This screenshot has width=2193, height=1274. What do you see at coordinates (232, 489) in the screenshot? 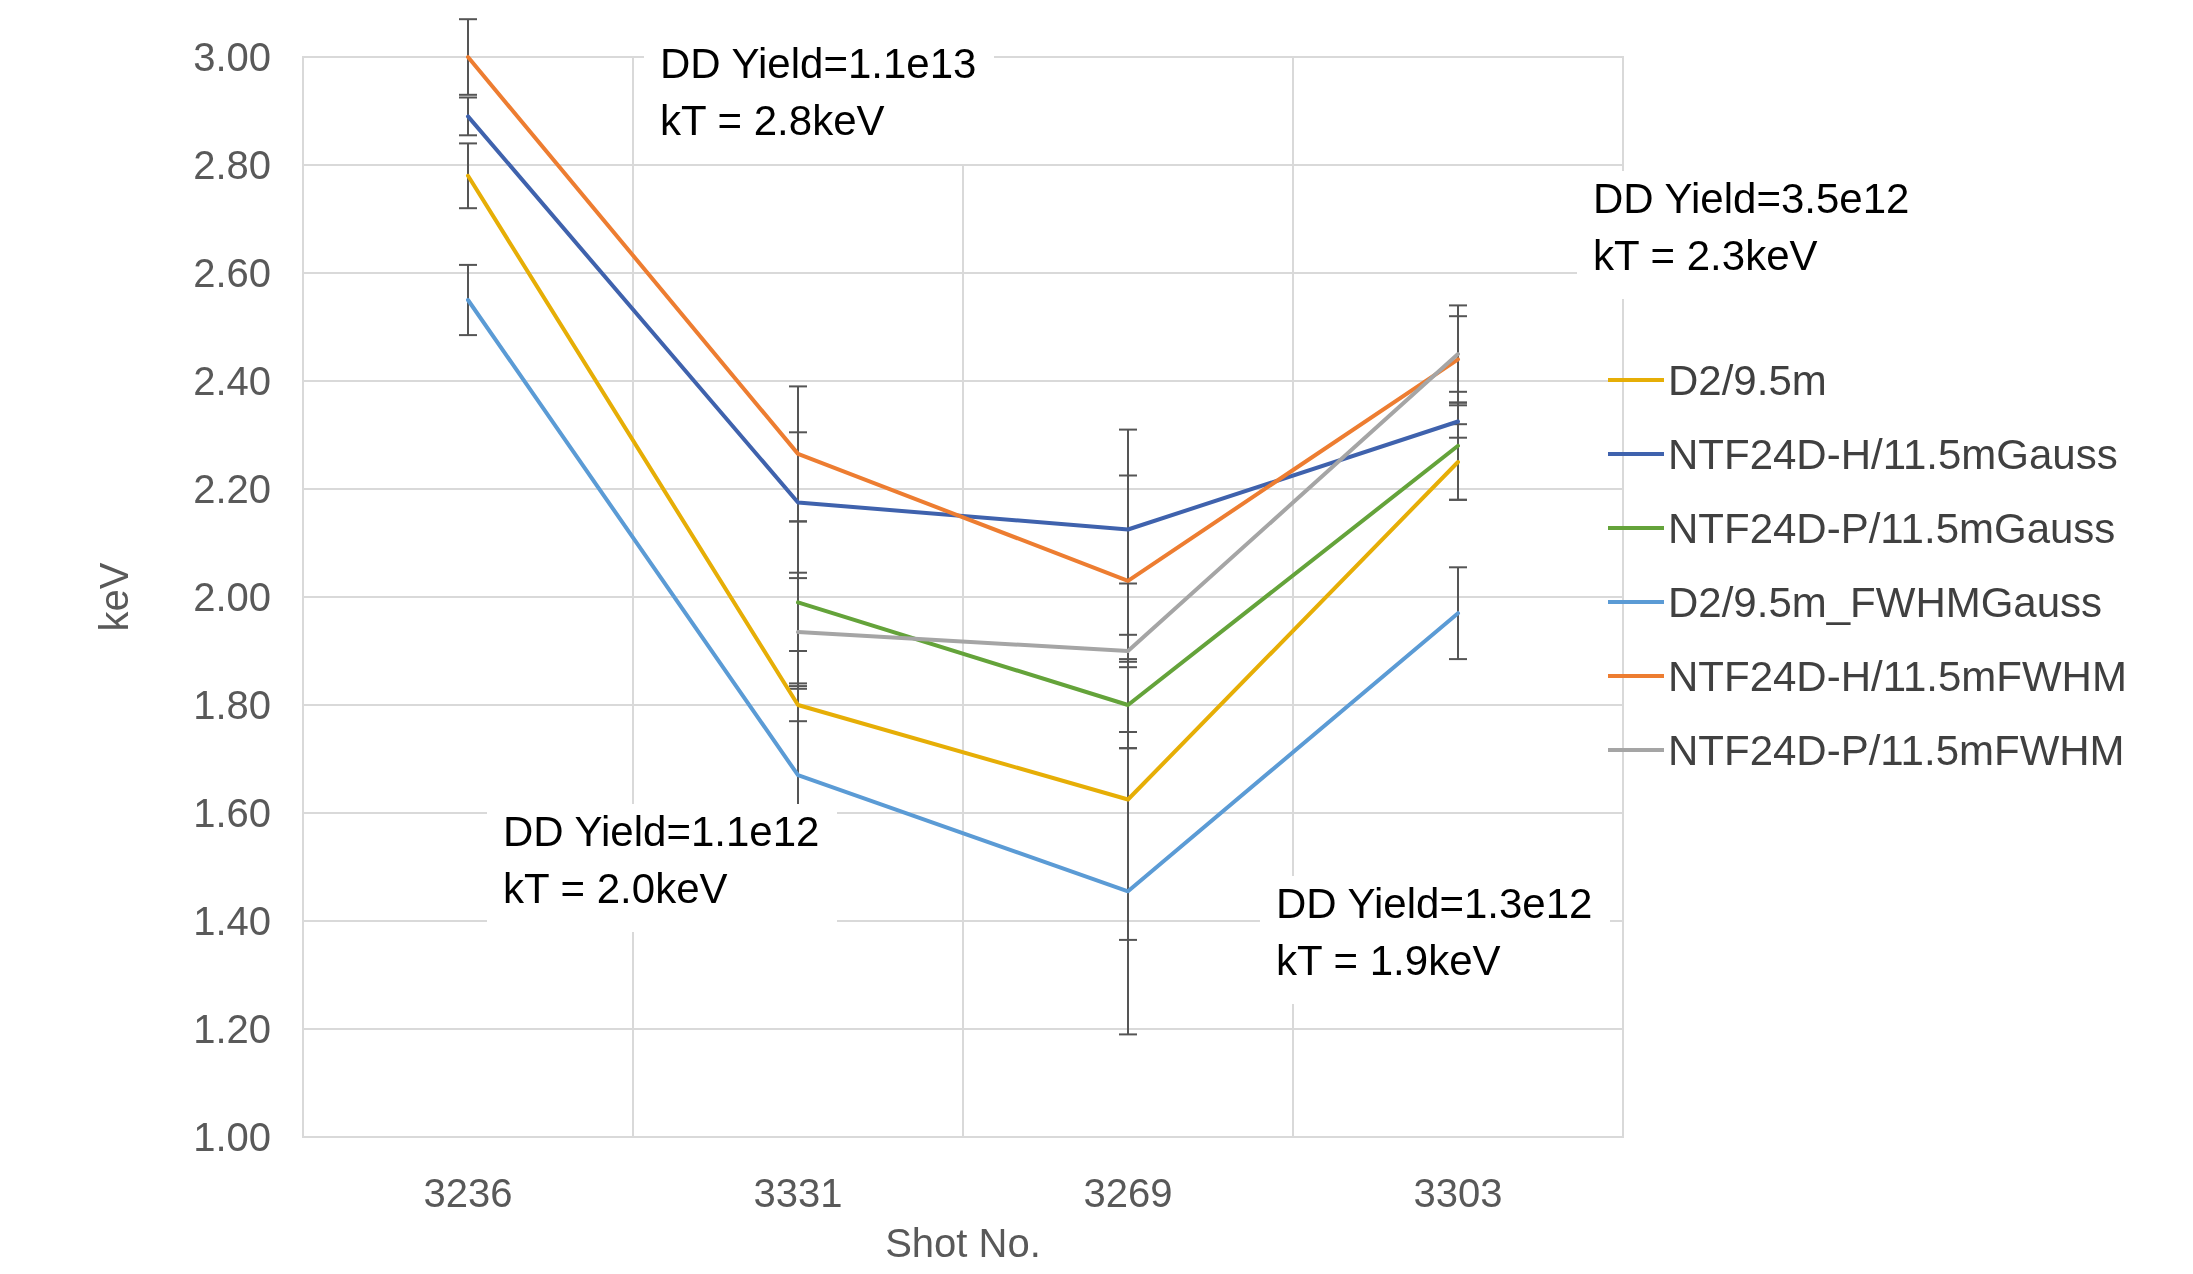
I see `y-tick-label: 2.20` at bounding box center [232, 489].